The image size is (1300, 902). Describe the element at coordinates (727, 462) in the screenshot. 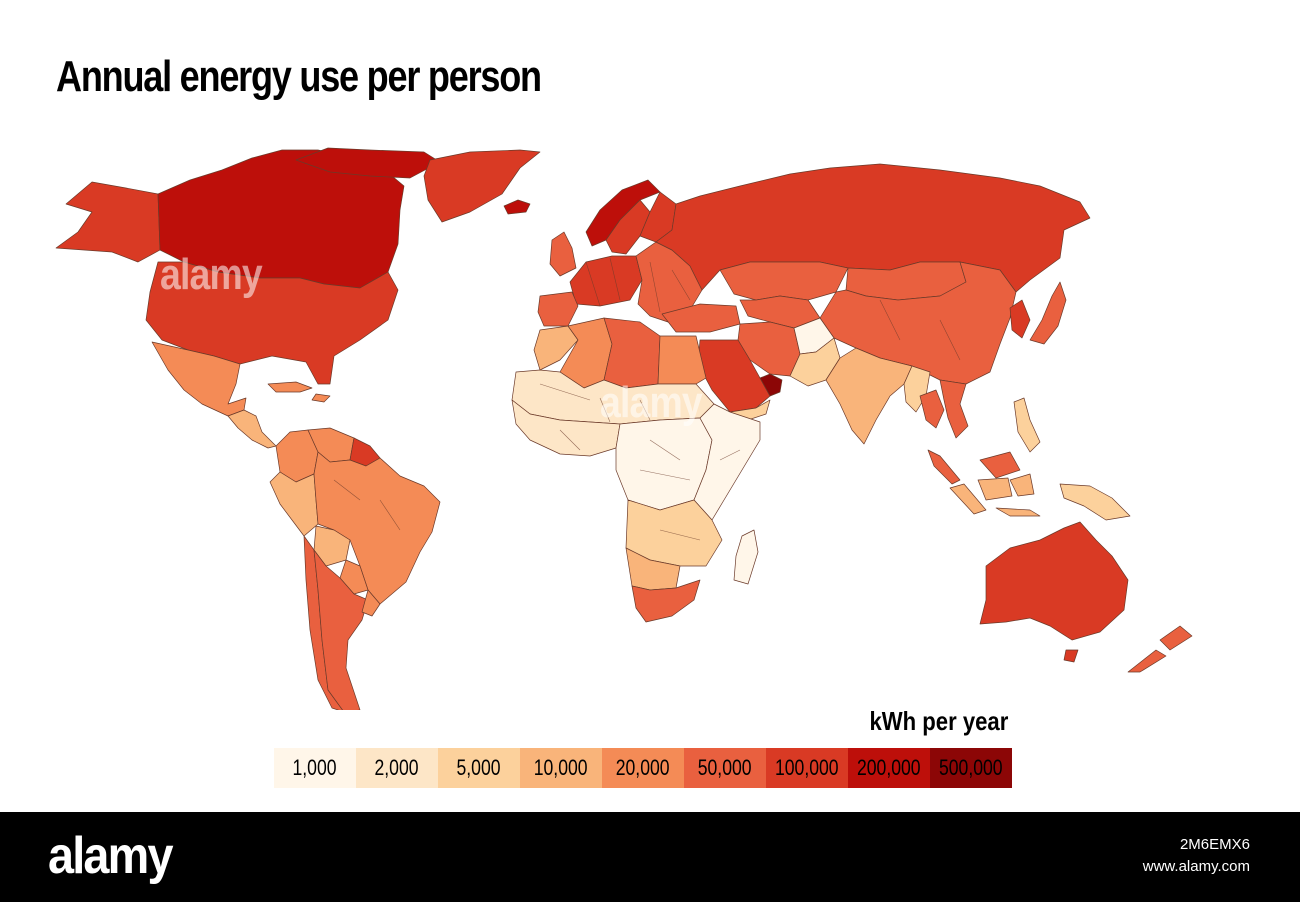

I see `region-east-africa: East Africa` at that location.